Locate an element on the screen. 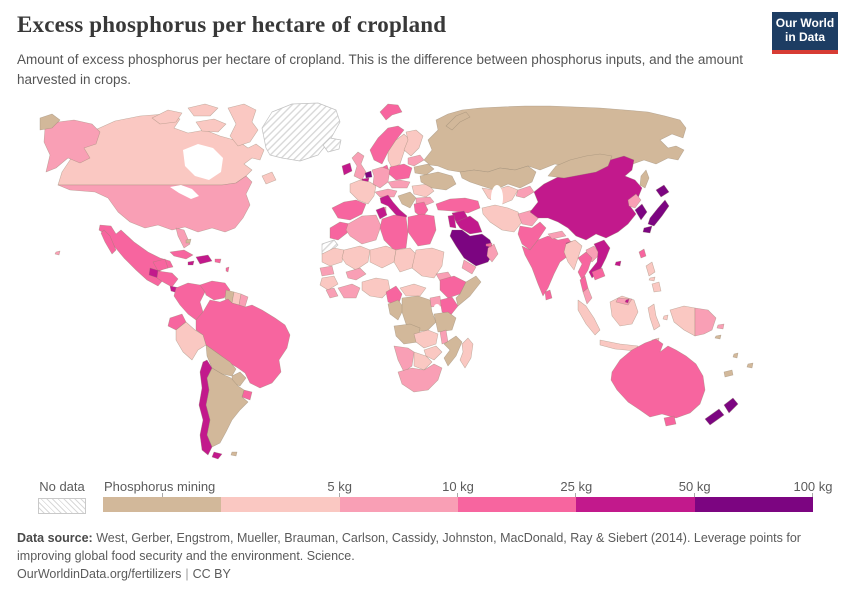  country-netherlands is located at coordinates (368, 174).